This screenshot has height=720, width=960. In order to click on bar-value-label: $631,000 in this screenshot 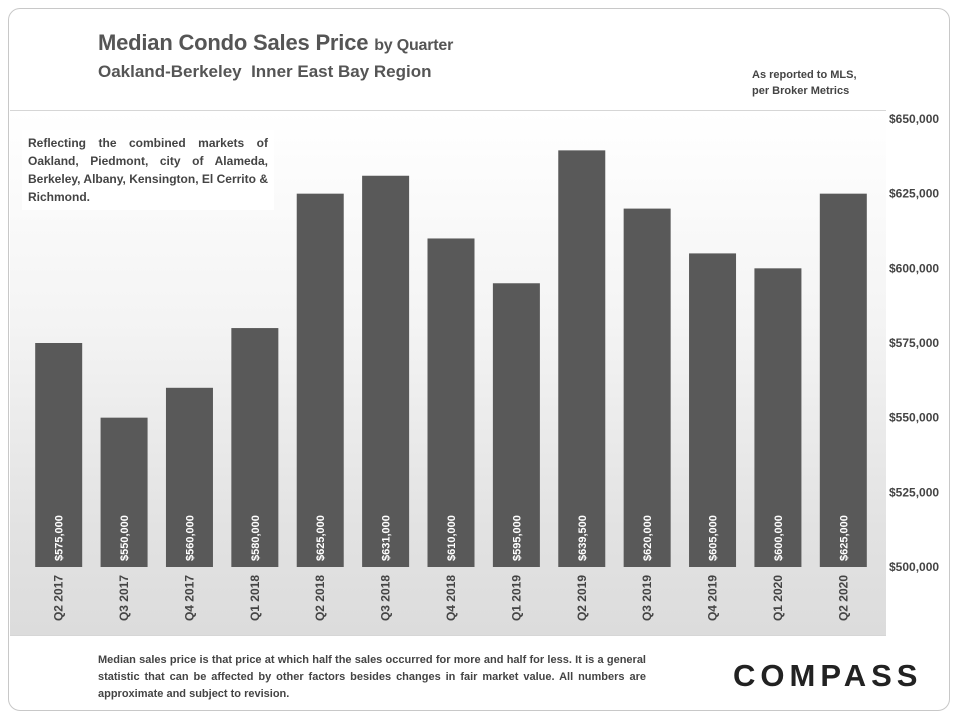, I will do `click(387, 538)`.